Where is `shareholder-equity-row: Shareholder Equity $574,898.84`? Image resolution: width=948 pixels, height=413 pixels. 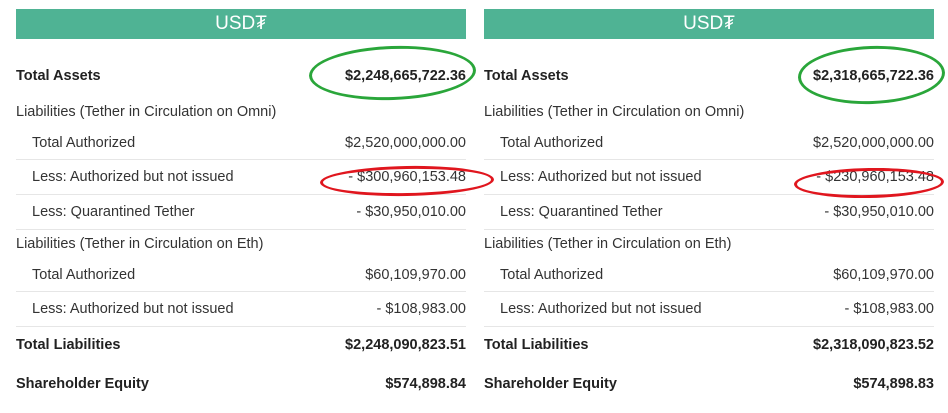 shareholder-equity-row: Shareholder Equity $574,898.84 is located at coordinates (241, 384).